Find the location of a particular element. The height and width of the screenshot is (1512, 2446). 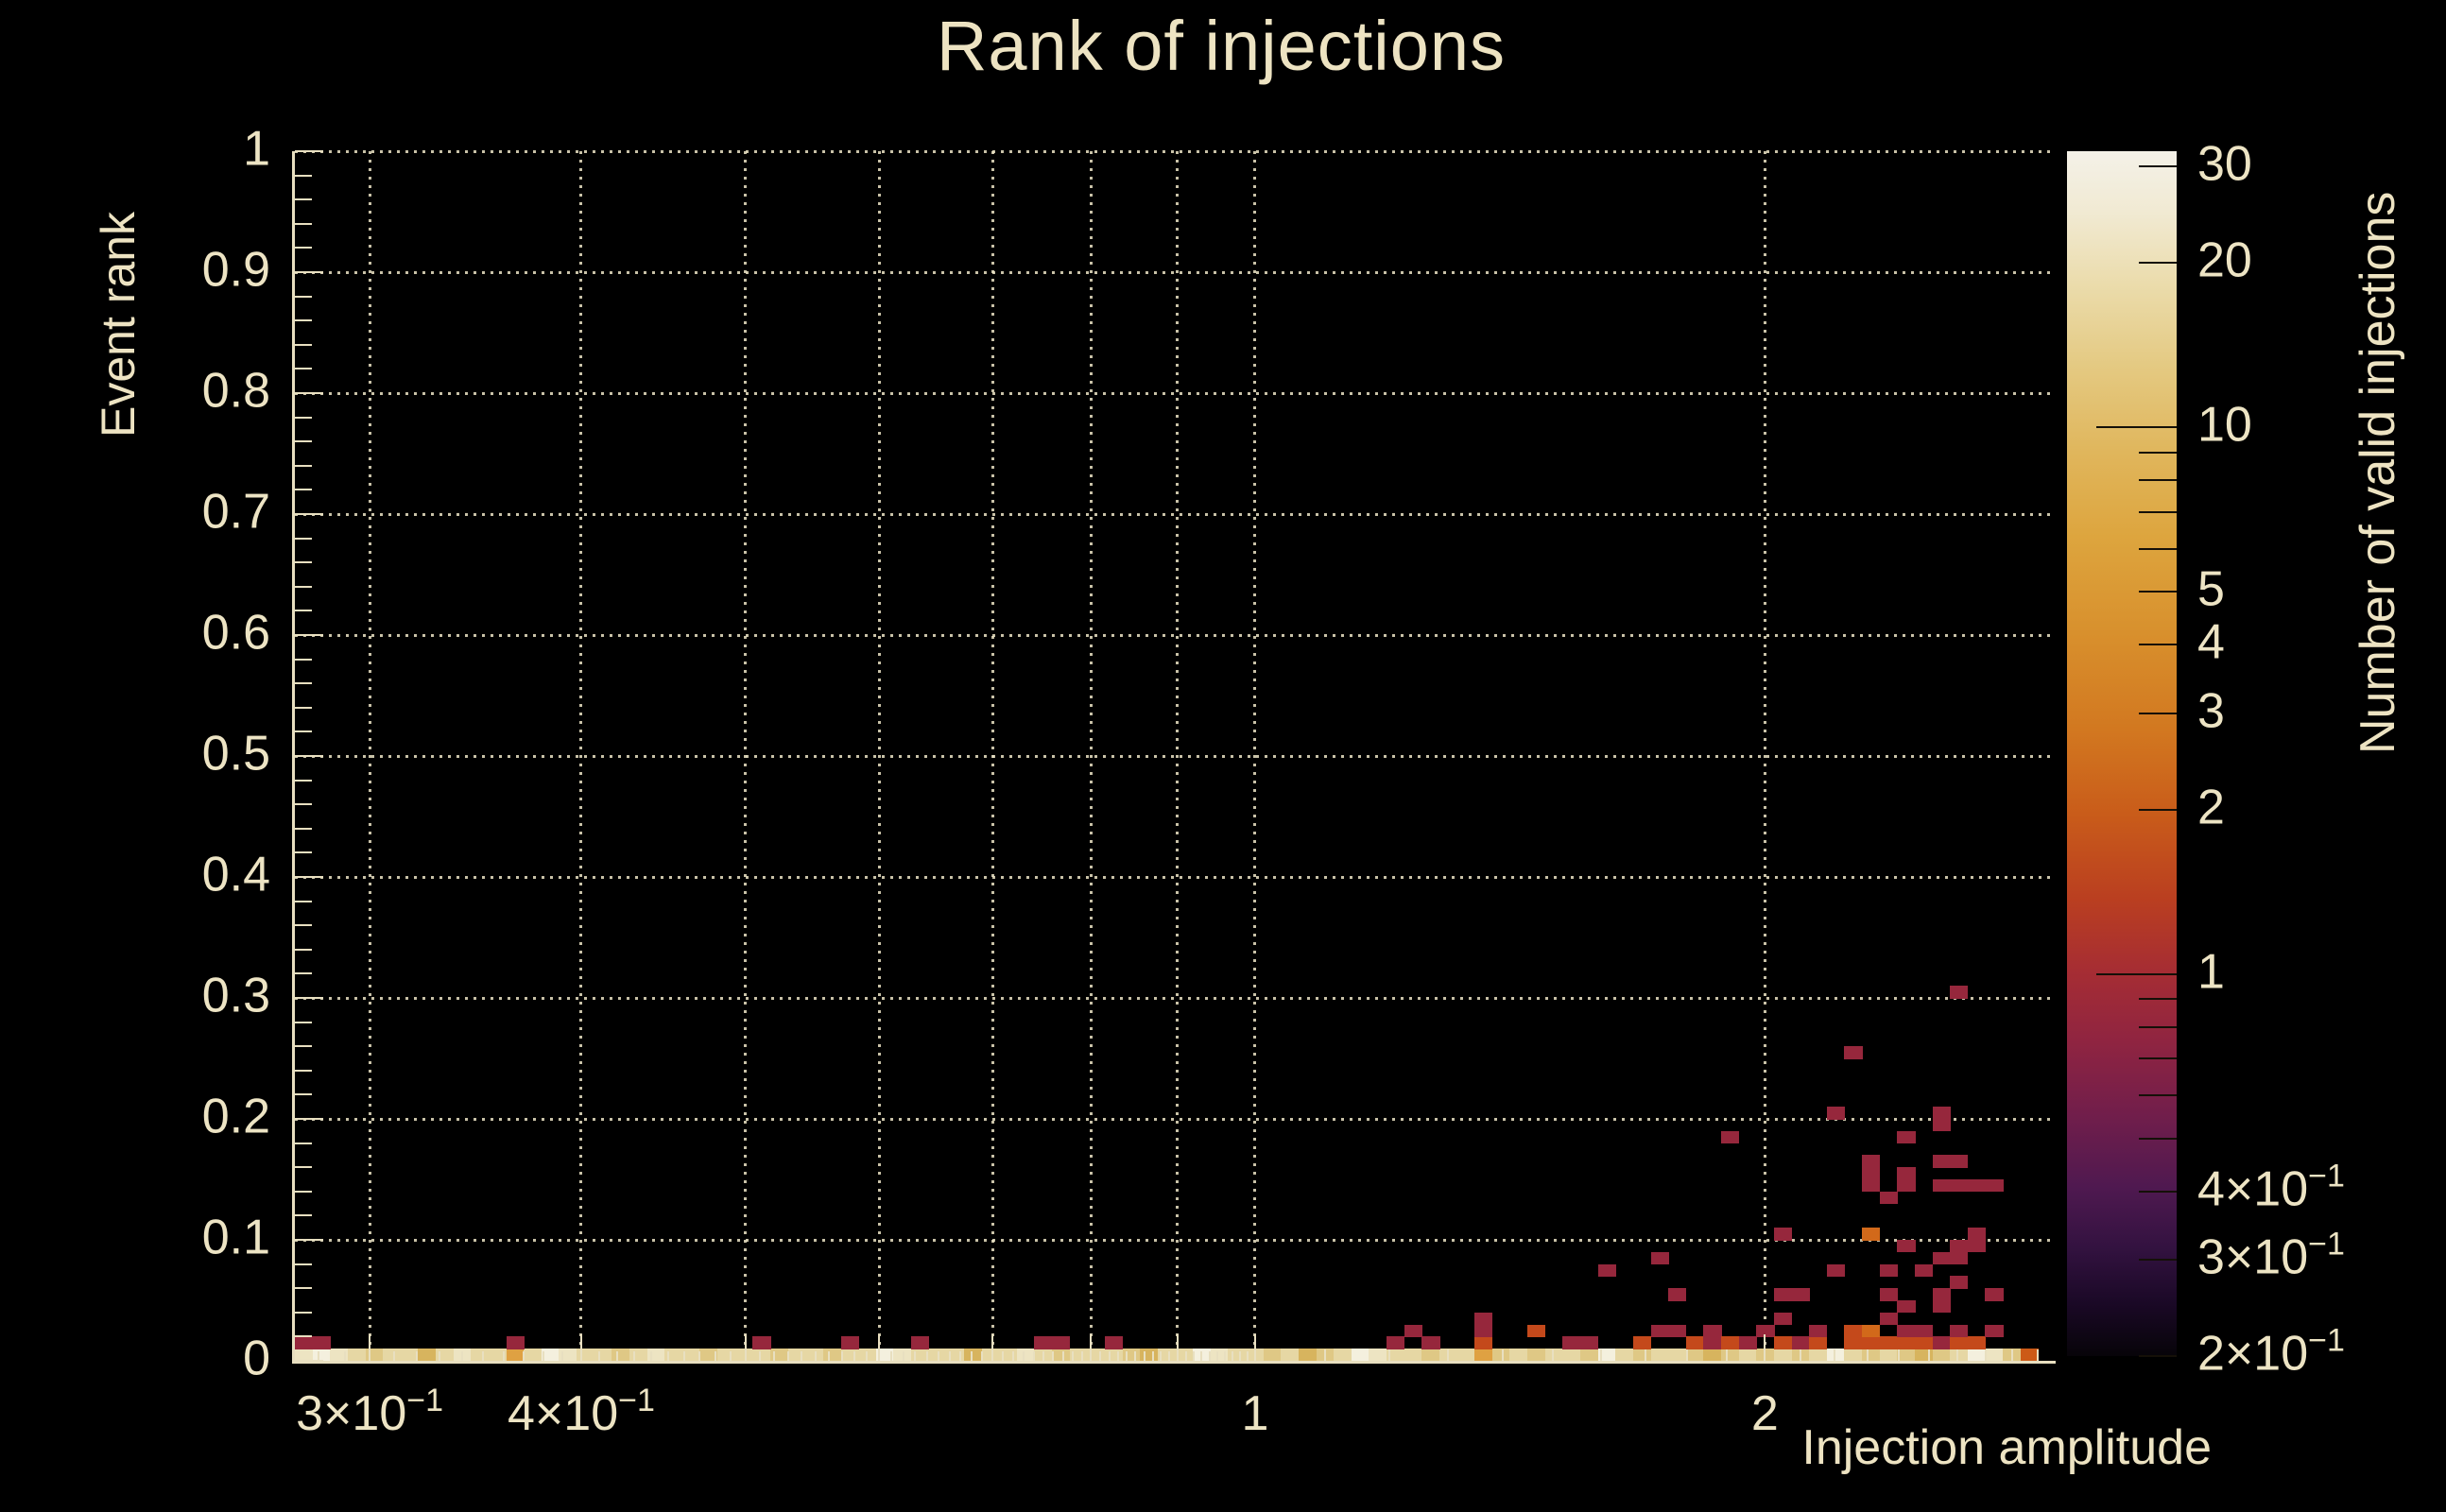

x-tick-label: 3×10⁻¹ is located at coordinates (369, 1412).